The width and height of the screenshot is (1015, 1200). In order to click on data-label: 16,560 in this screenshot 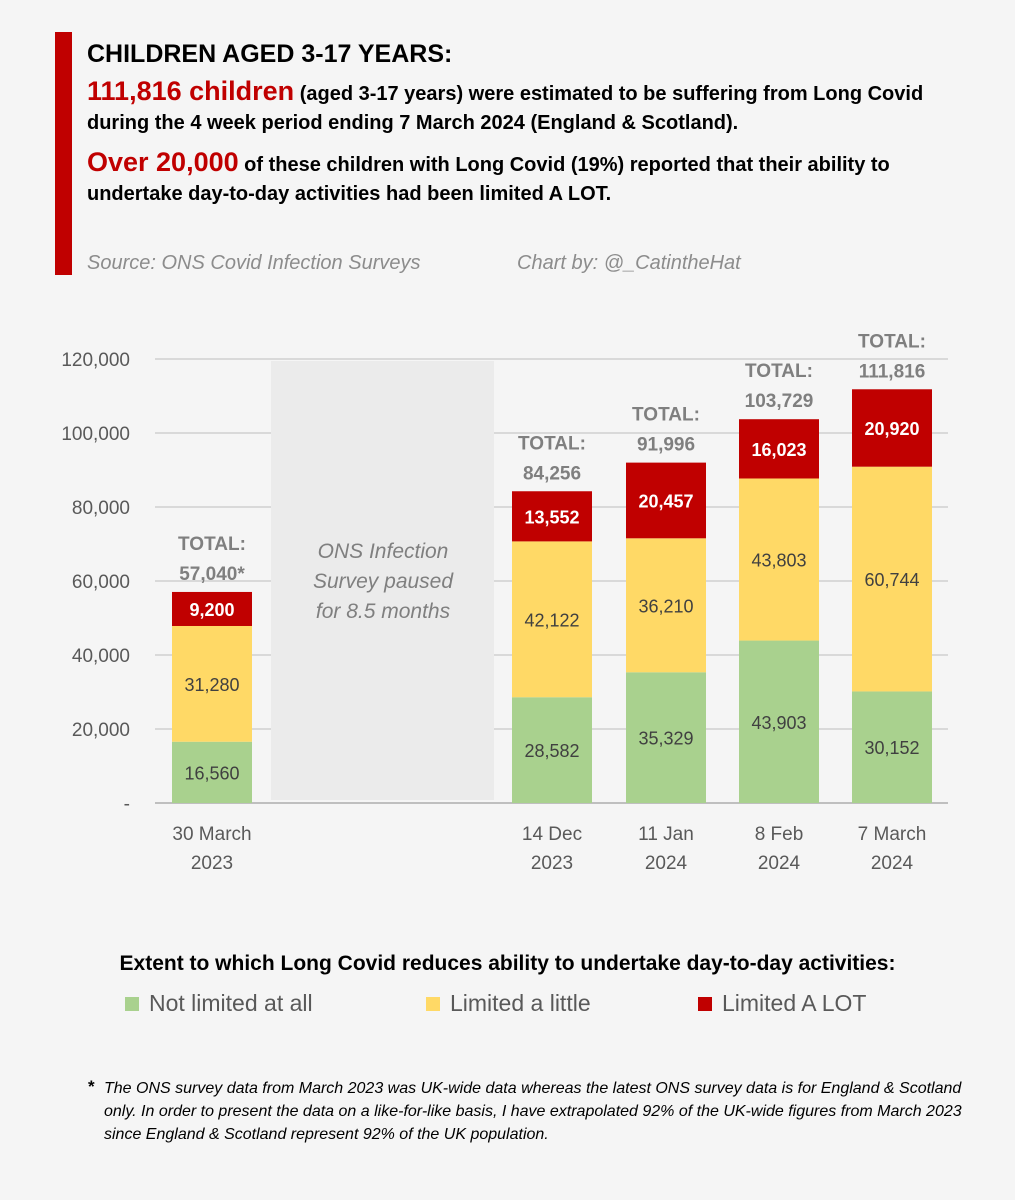, I will do `click(211, 773)`.